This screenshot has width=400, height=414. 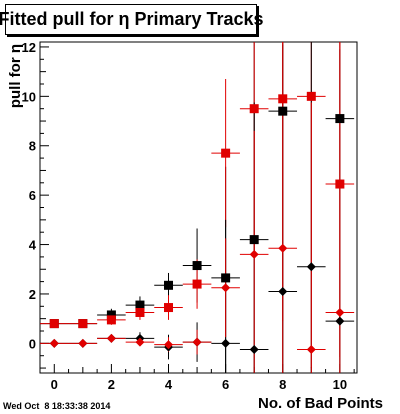 I want to click on y-tick-label: 12, so click(x=29, y=47).